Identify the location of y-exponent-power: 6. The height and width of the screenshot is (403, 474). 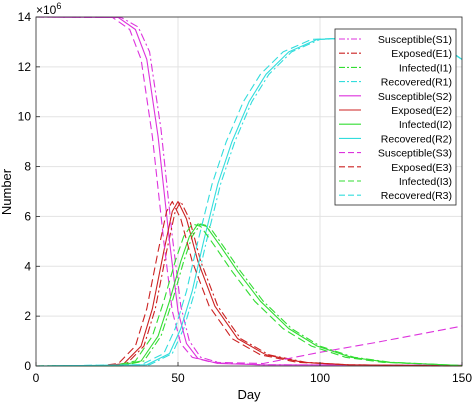
(58, 6).